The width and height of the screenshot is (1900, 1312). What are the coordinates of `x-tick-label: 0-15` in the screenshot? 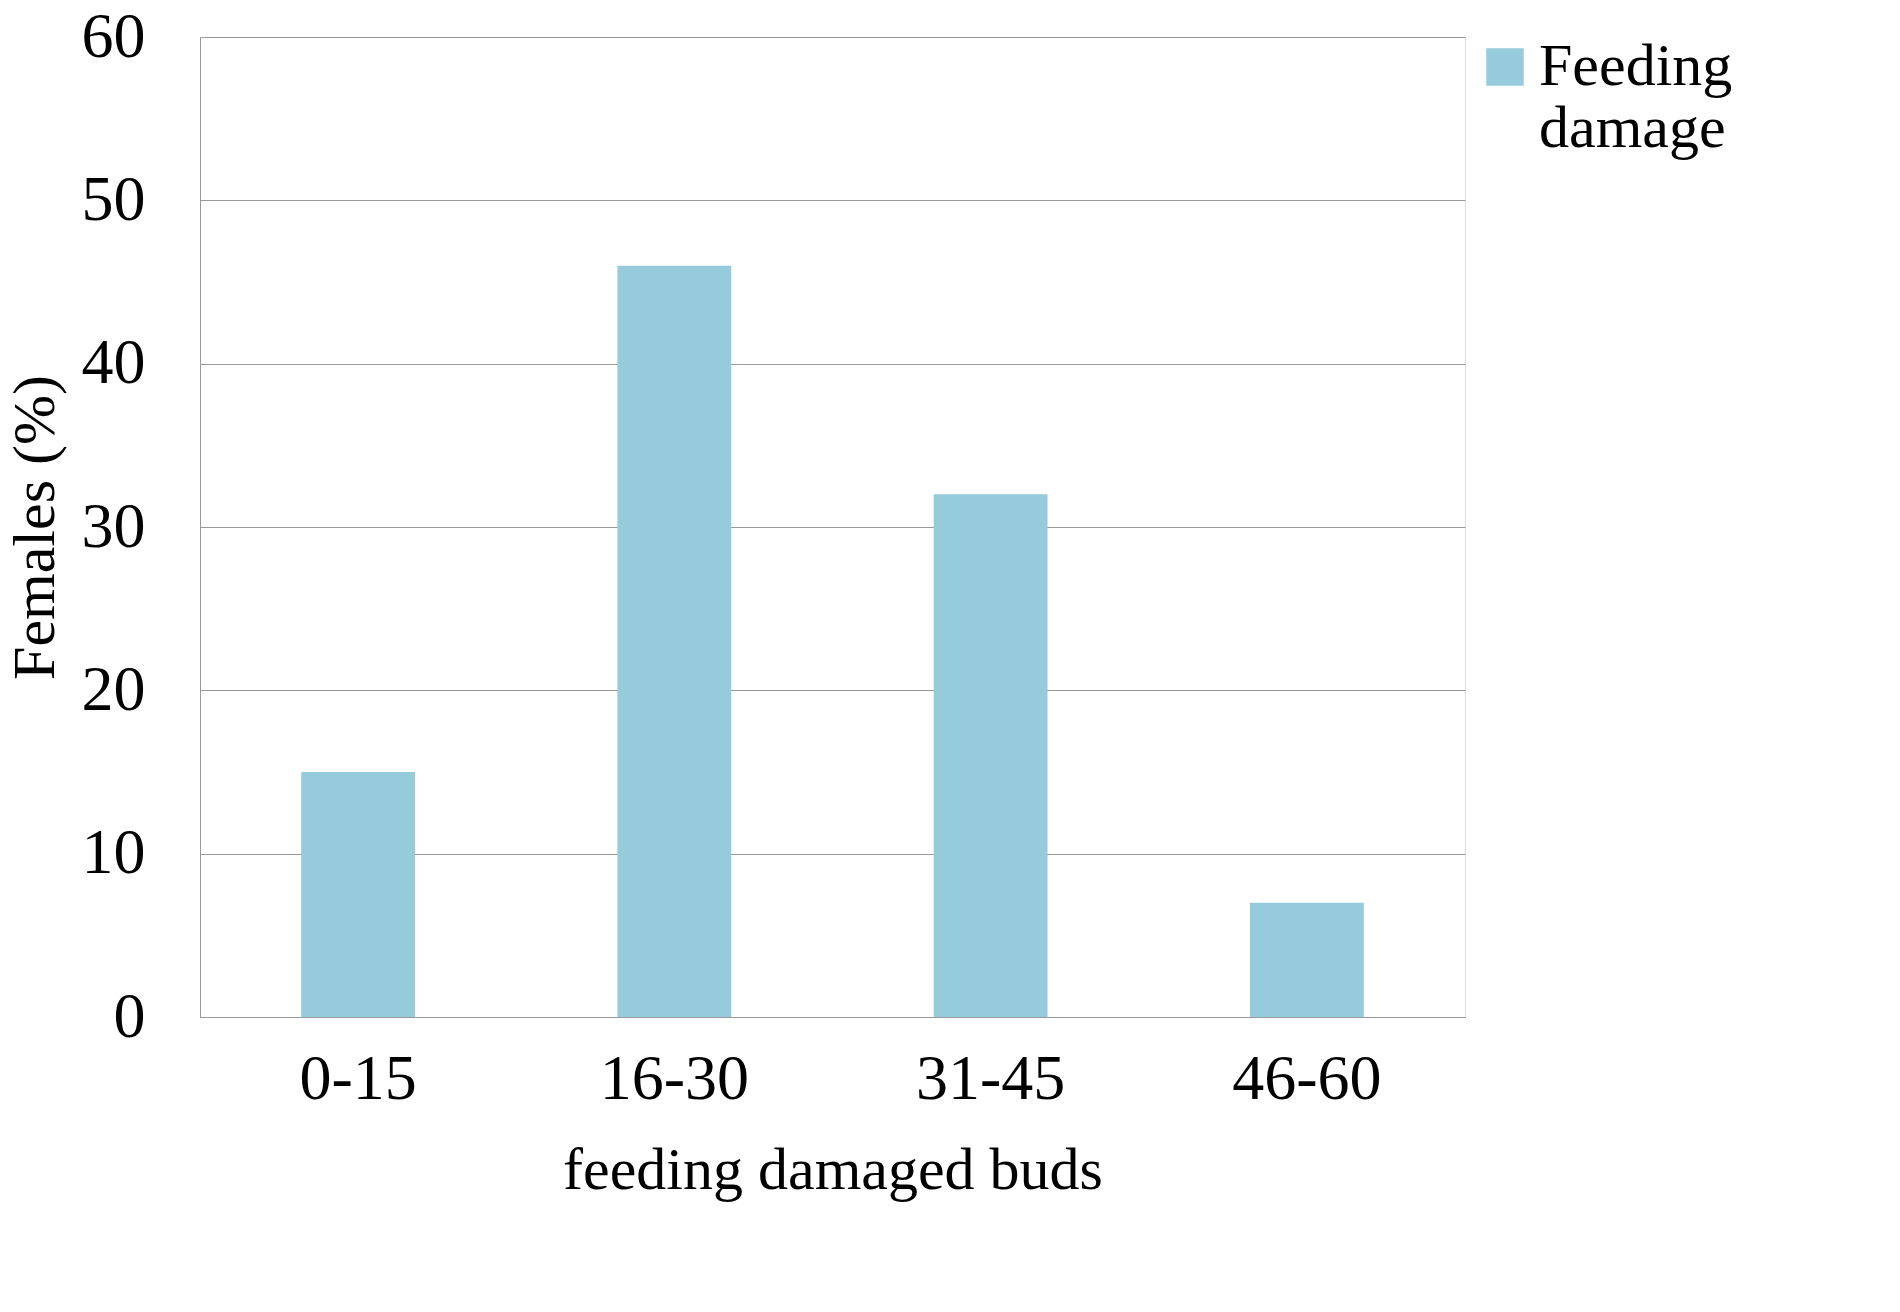 It's located at (358, 1077).